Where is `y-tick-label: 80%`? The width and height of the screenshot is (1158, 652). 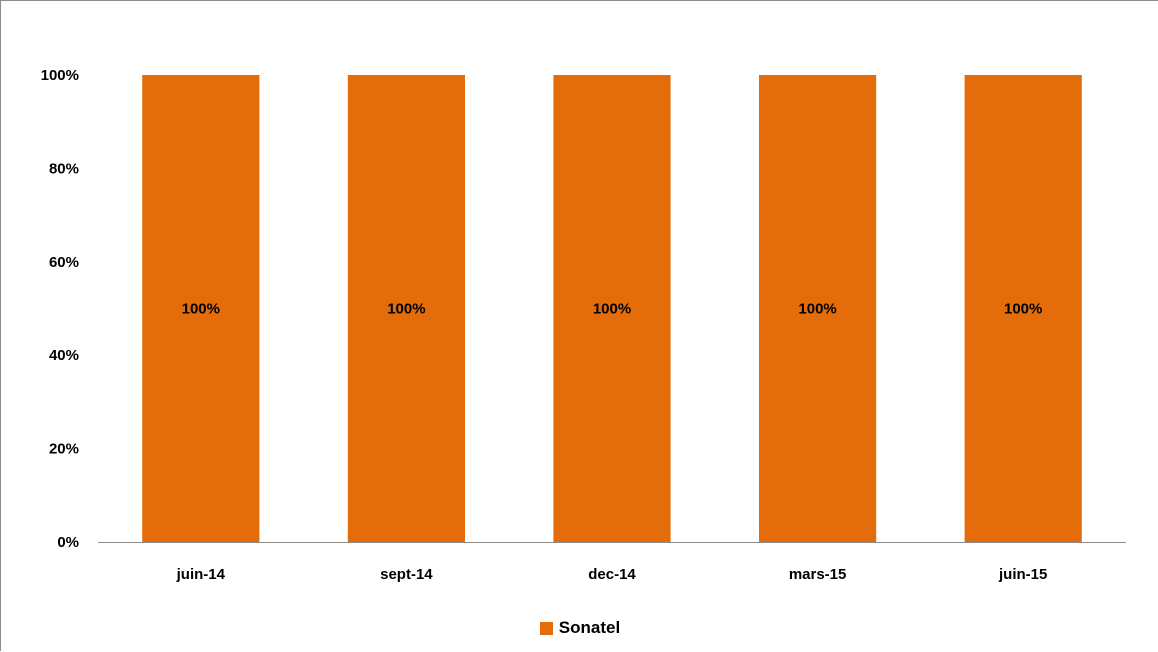 y-tick-label: 80% is located at coordinates (64, 168).